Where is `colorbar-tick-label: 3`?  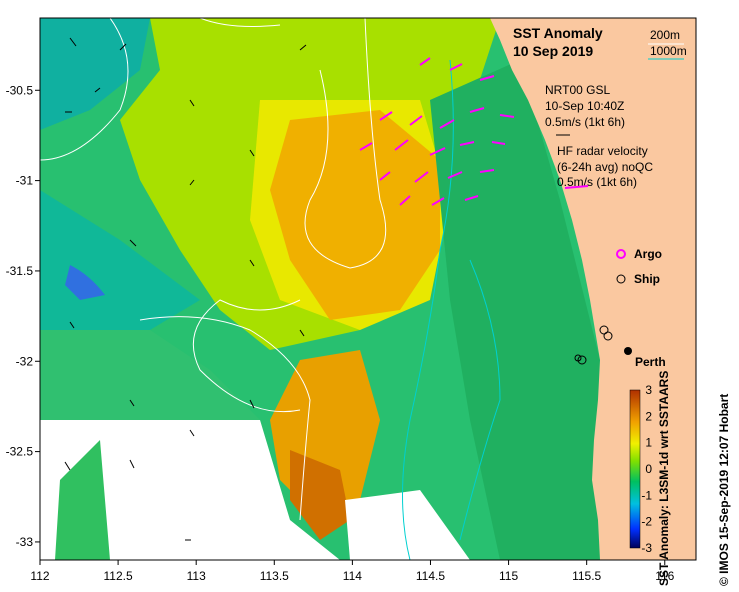
colorbar-tick-label: 3 is located at coordinates (648, 390).